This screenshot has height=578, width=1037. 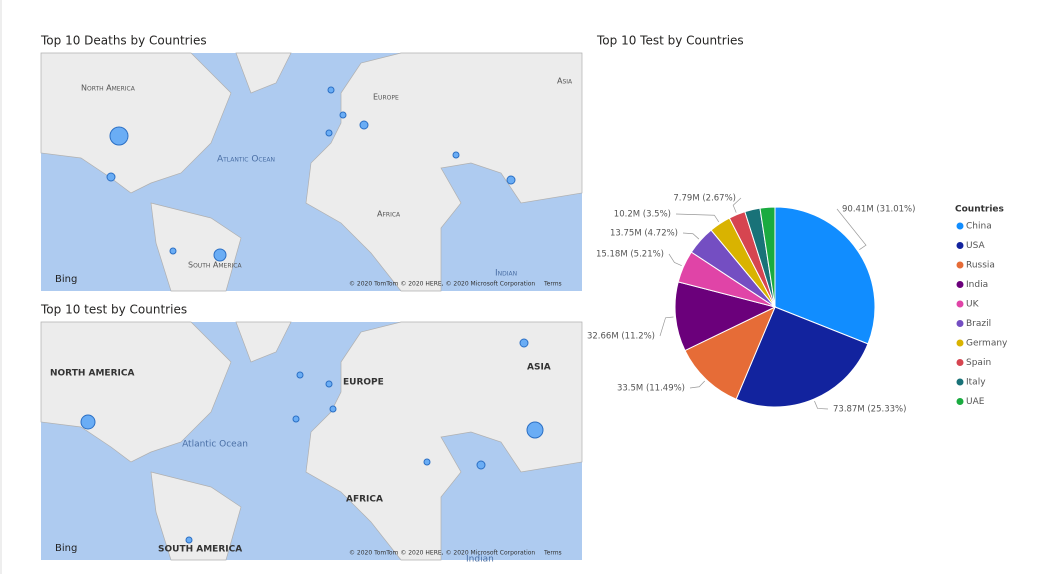 What do you see at coordinates (92, 374) in the screenshot?
I see `map-label: NORTH AMERICA` at bounding box center [92, 374].